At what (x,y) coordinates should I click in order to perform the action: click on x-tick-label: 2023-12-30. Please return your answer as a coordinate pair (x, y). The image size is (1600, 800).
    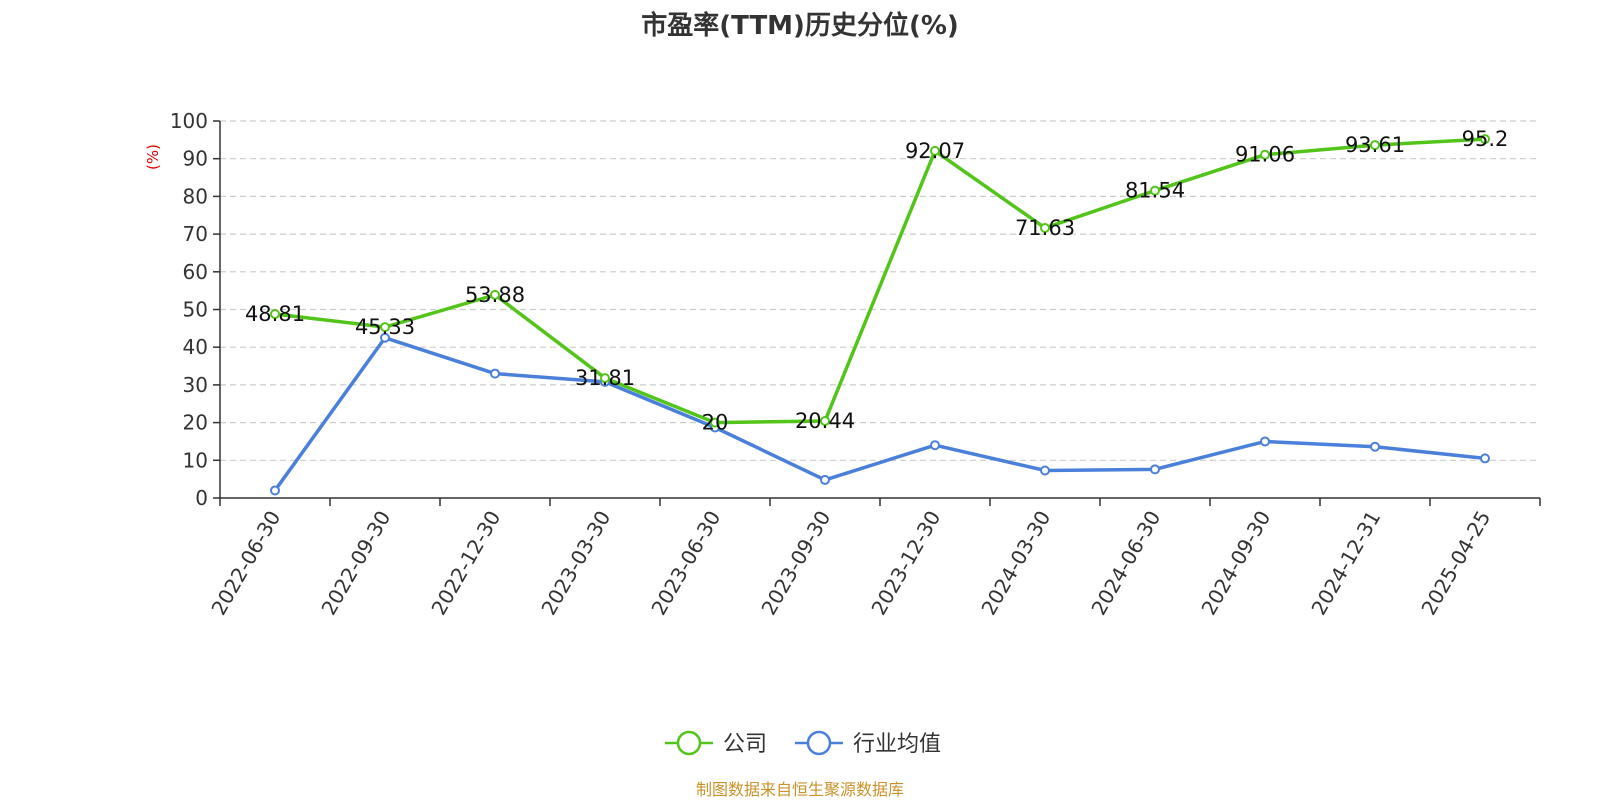
    Looking at the image, I should click on (905, 563).